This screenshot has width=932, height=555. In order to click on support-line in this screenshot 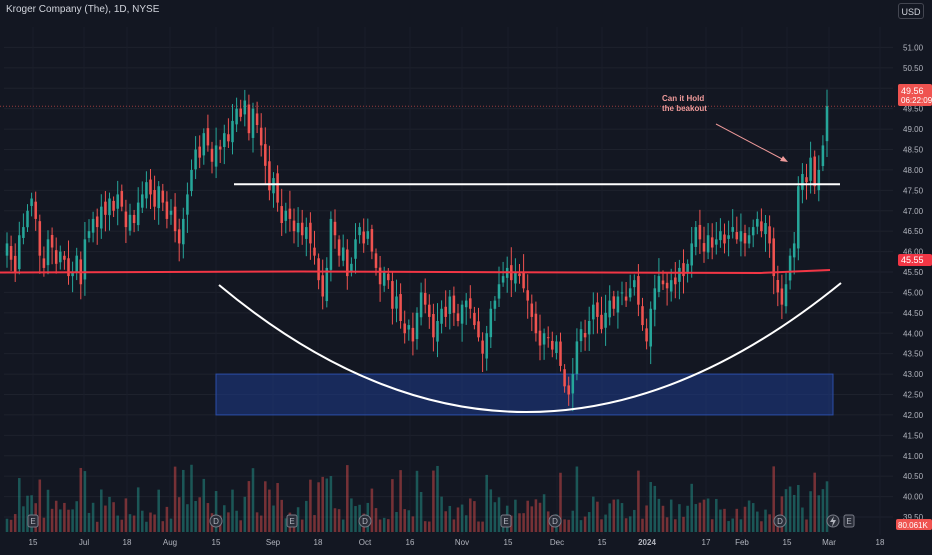, I will do `click(415, 272)`.